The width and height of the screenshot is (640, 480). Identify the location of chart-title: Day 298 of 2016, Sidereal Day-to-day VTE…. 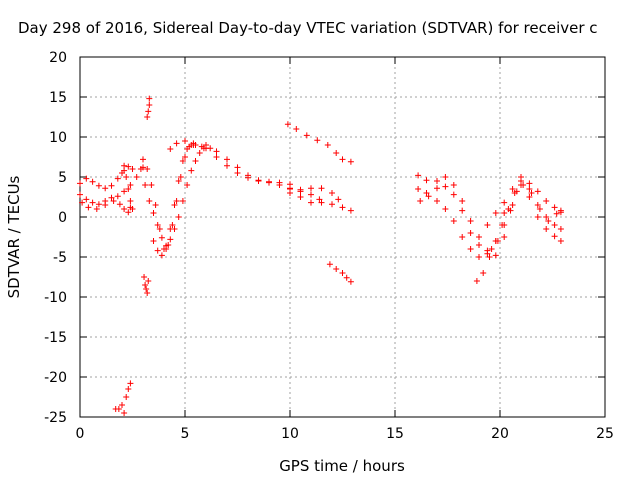
(308, 28).